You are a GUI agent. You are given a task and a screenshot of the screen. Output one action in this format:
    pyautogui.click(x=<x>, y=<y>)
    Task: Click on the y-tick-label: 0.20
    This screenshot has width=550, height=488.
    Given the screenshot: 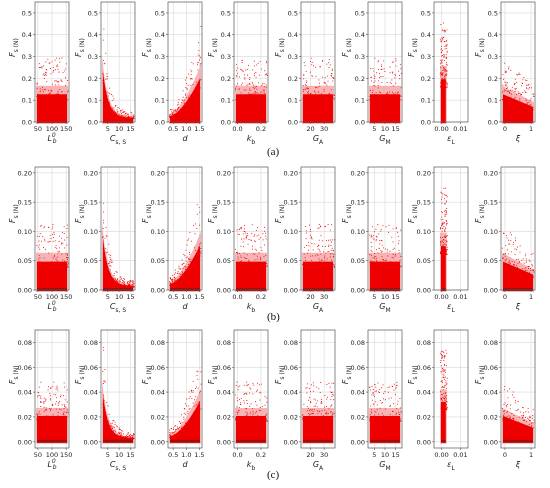 What is the action you would take?
    pyautogui.click(x=358, y=173)
    